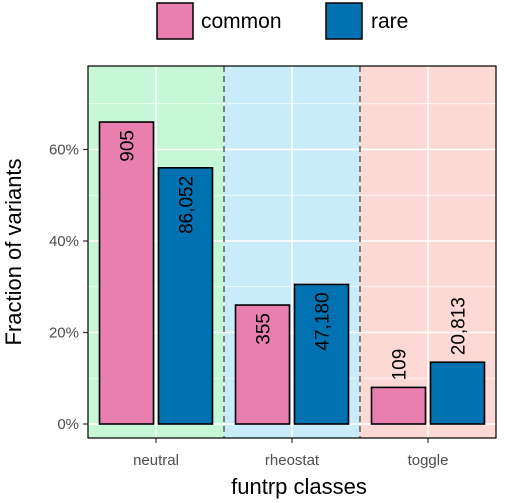  What do you see at coordinates (428, 460) in the screenshot?
I see `x-tick-label-toggle: toggle` at bounding box center [428, 460].